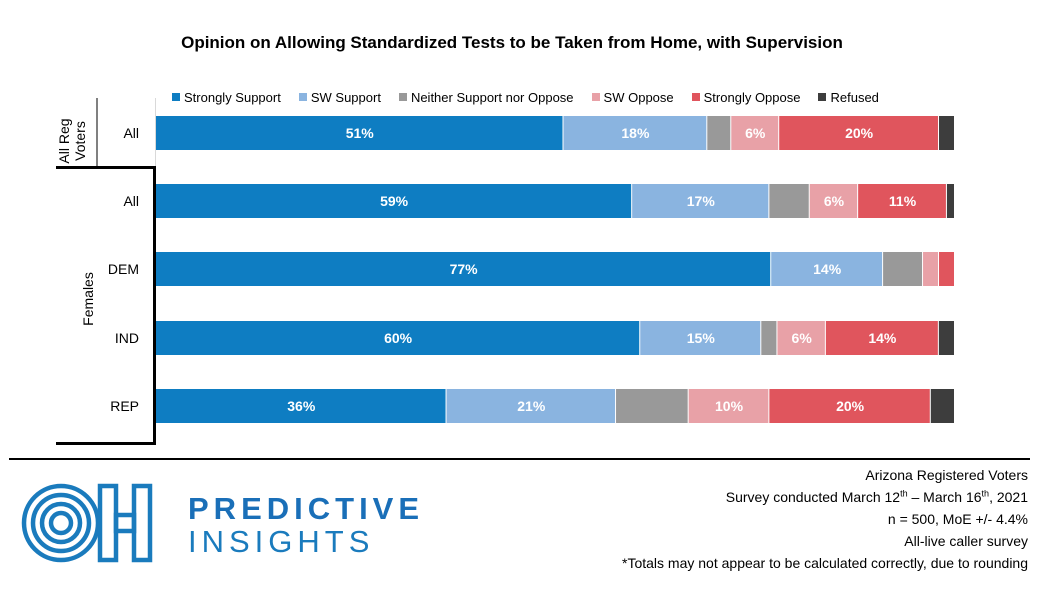 Image resolution: width=1044 pixels, height=596 pixels. Describe the element at coordinates (519, 459) in the screenshot. I see `footer-divider` at that location.